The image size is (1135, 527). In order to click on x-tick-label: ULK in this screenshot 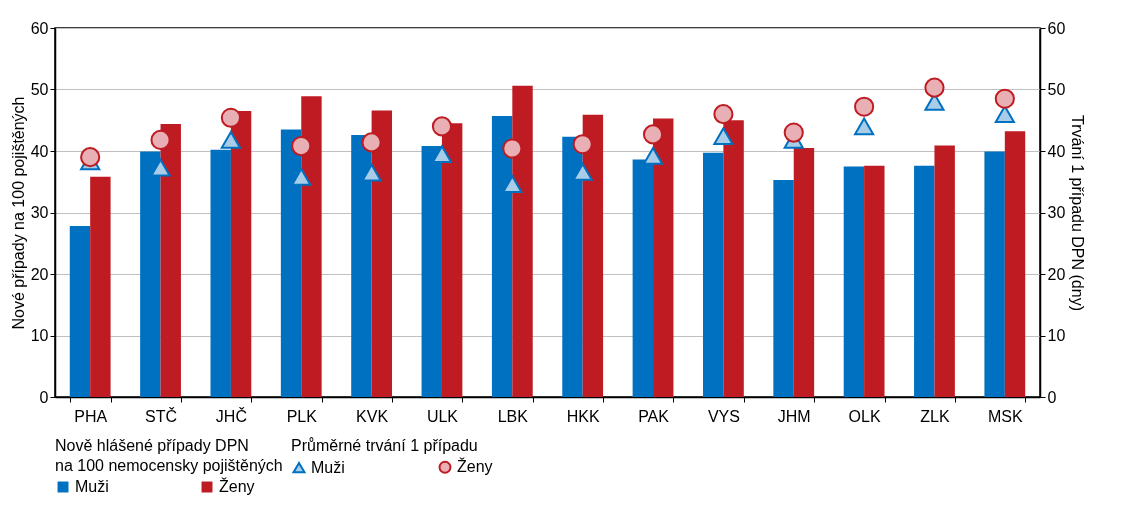, I will do `click(442, 416)`.